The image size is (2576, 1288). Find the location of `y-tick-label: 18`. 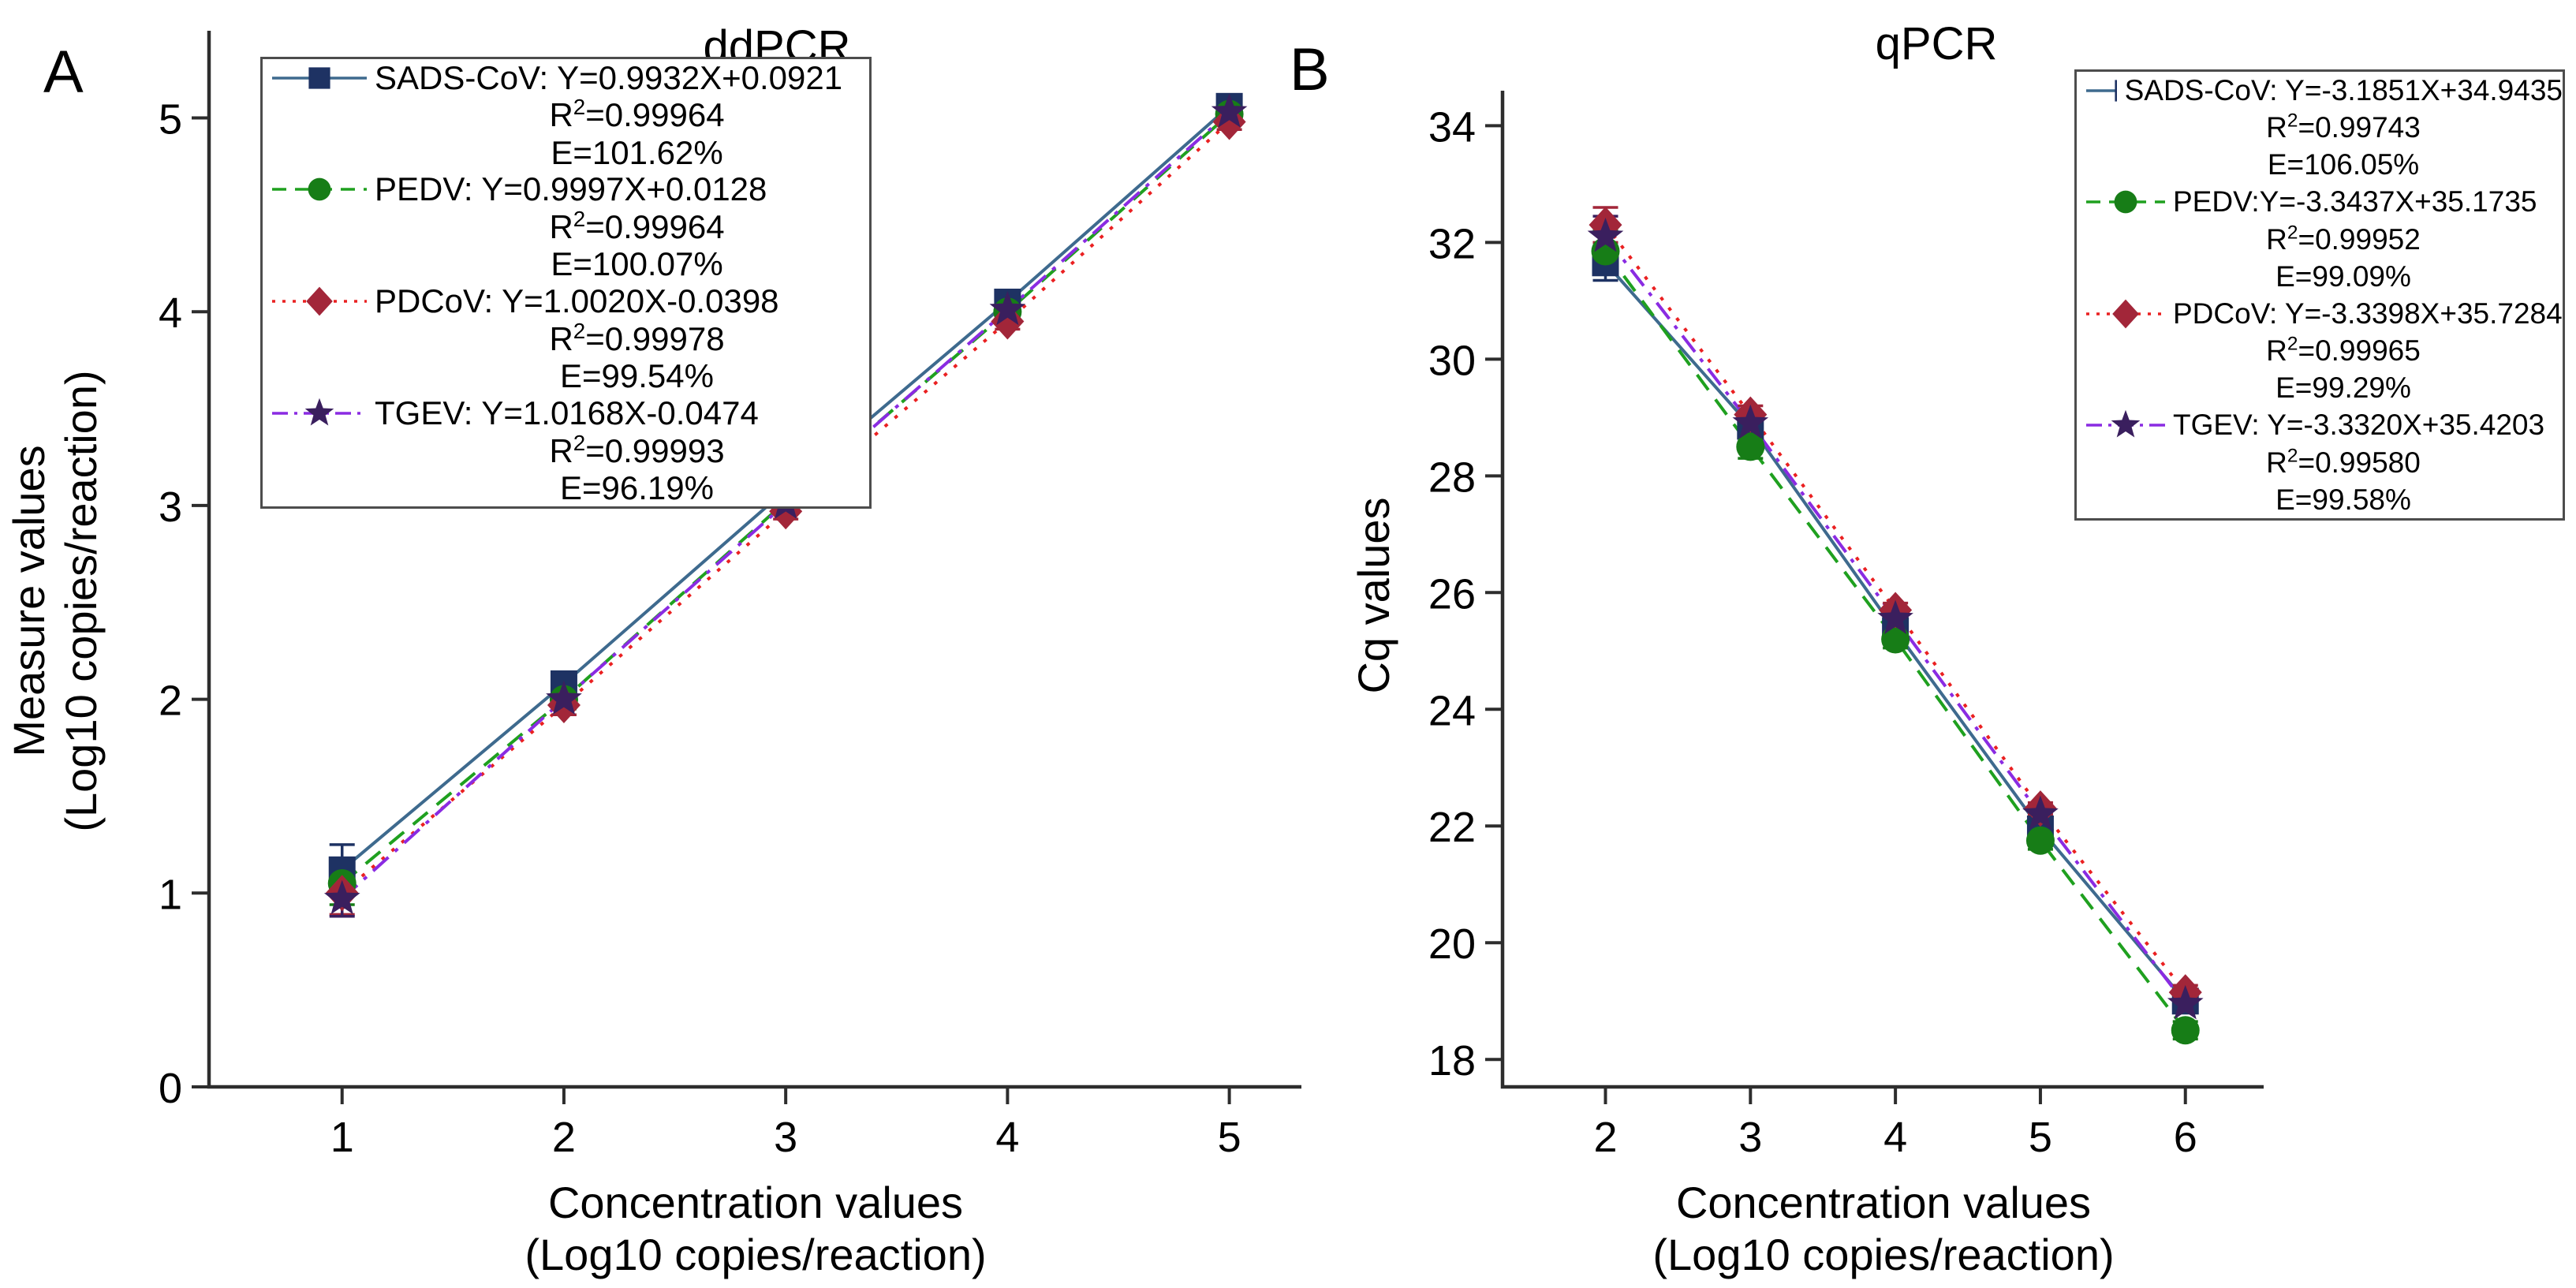

y-tick-label: 18 is located at coordinates (1452, 1061).